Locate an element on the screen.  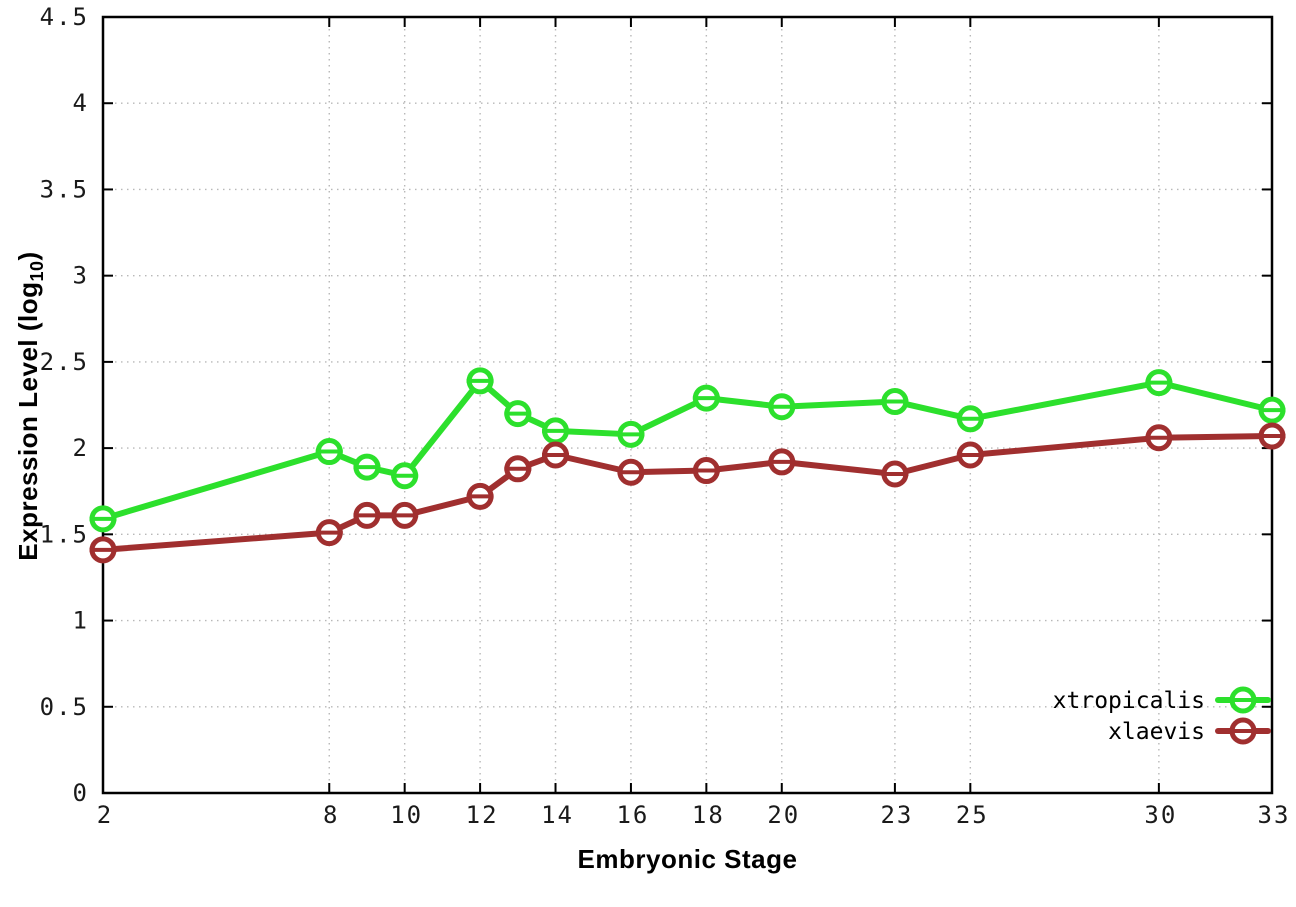
x-tick-label: 16 is located at coordinates (632, 815).